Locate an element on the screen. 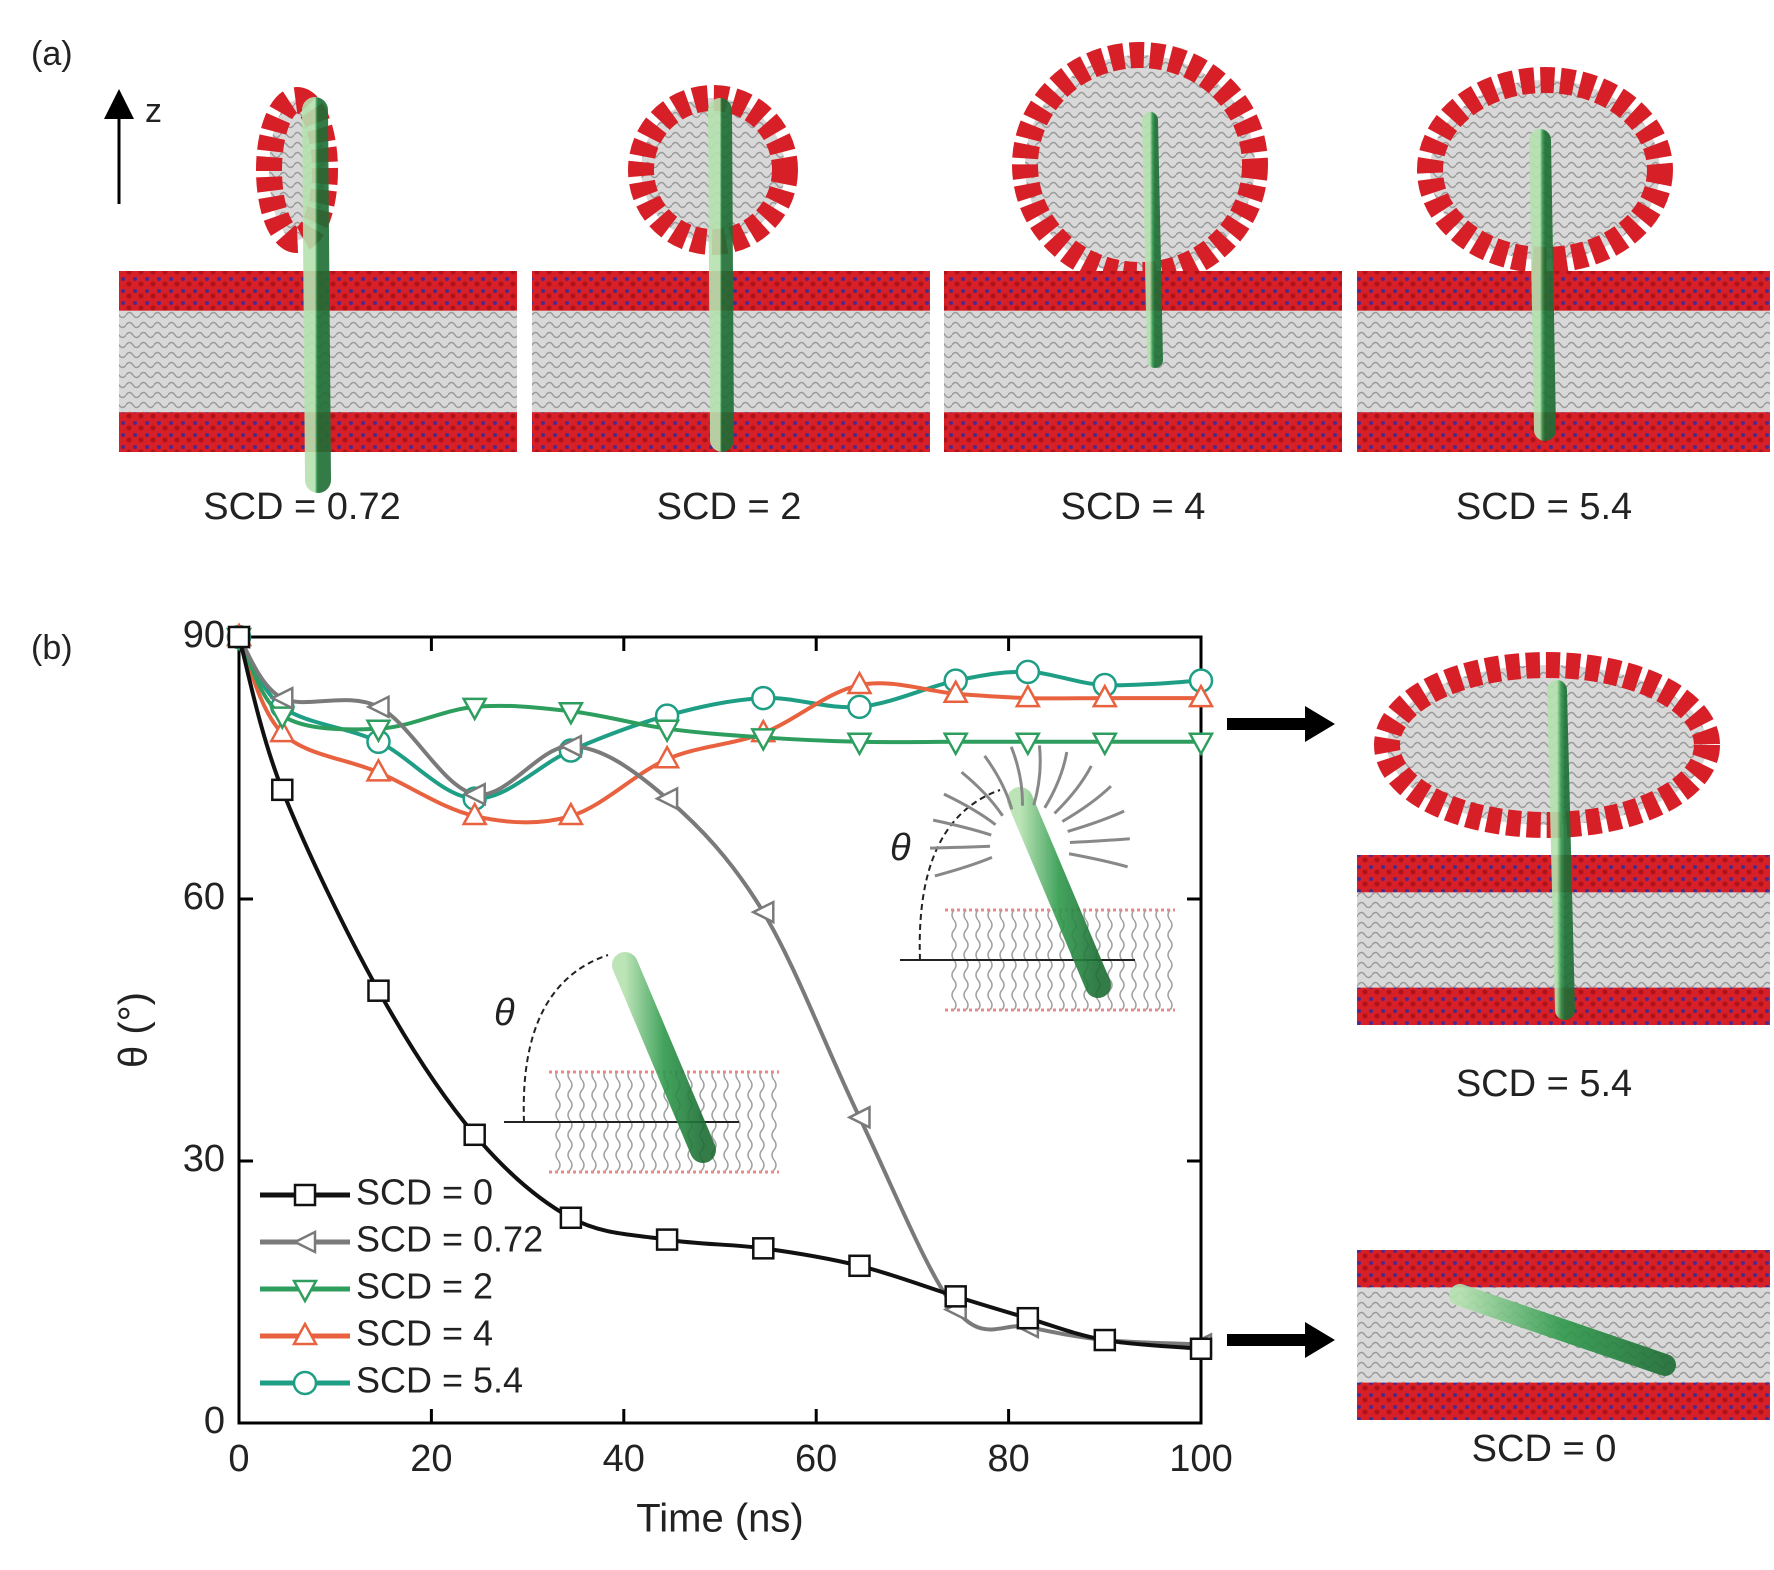  x-axis-label: Time (ns) is located at coordinates (719, 1519).